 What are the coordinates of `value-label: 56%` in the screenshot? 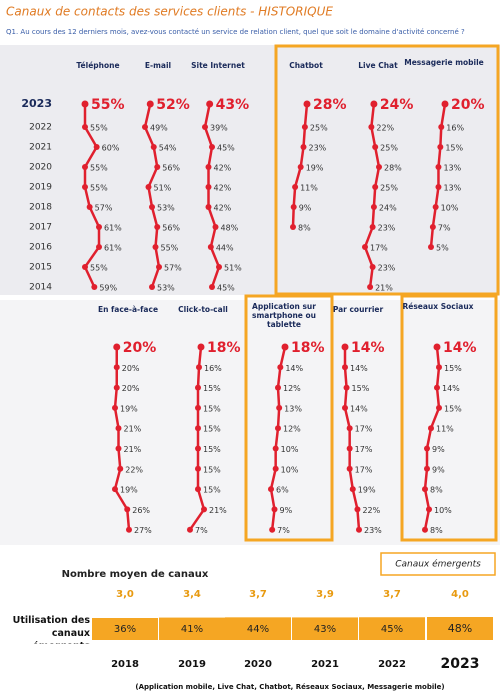 It's located at (171, 168).